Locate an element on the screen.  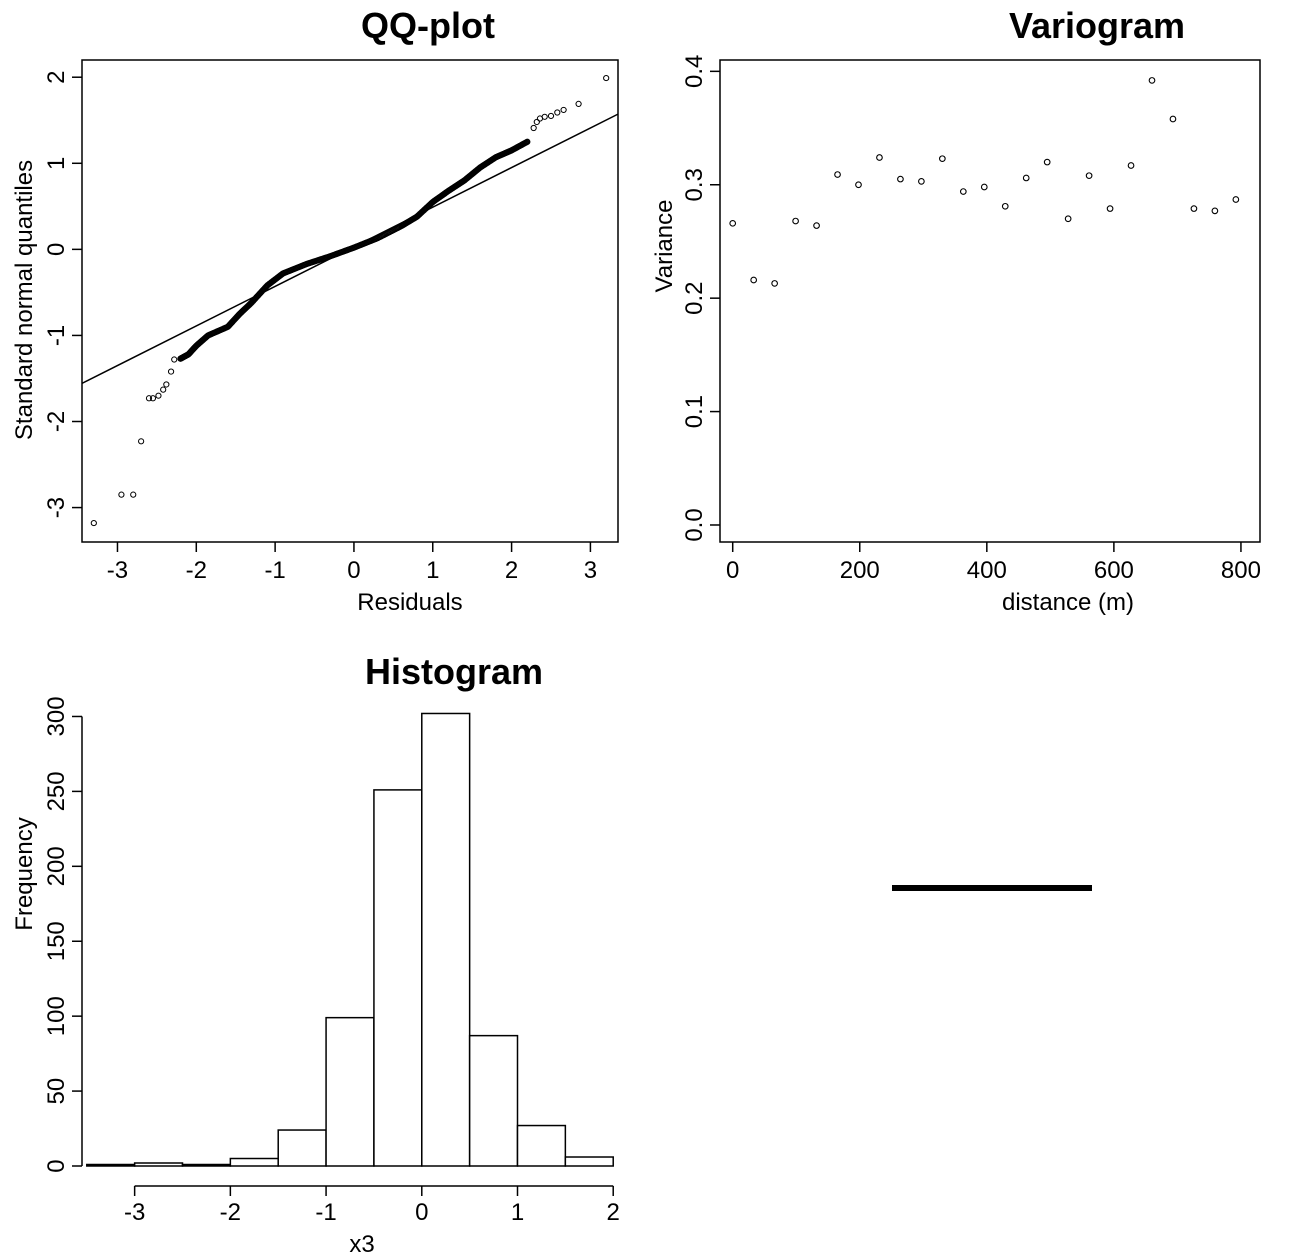
histogram-y-tick-label: 100 is located at coordinates (56, 1016).